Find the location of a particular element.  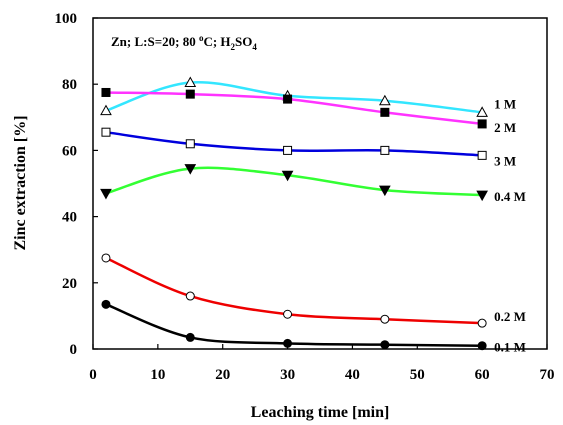

x-tick-label: 10 is located at coordinates (157, 375).